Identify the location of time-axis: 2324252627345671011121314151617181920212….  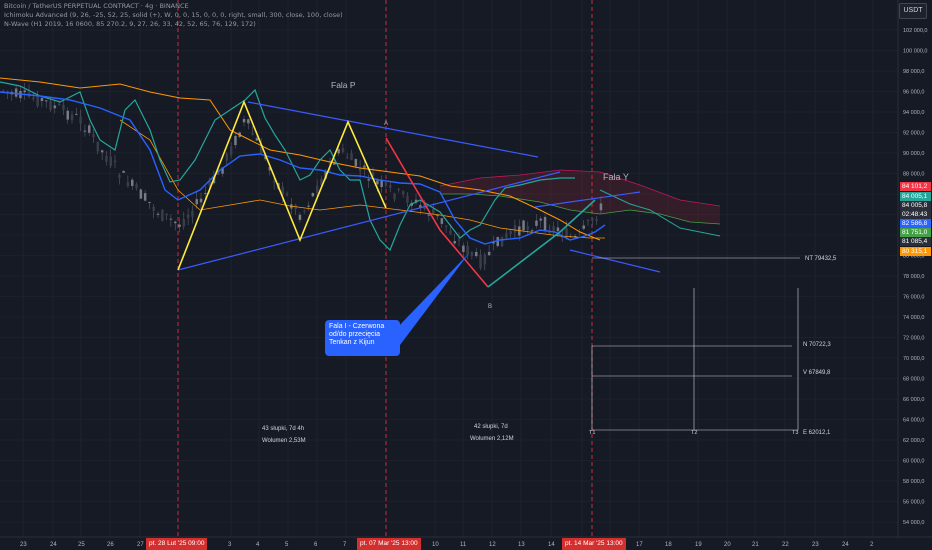
(447, 545).